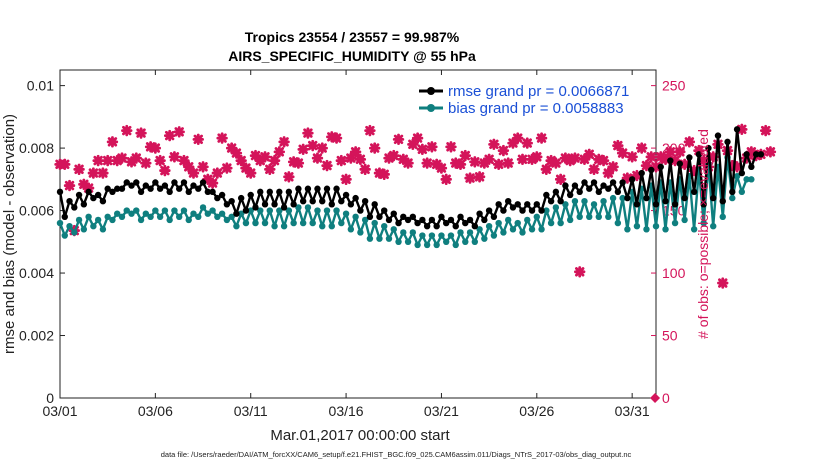  What do you see at coordinates (670, 336) in the screenshot?
I see `y-right-tick-label: 50` at bounding box center [670, 336].